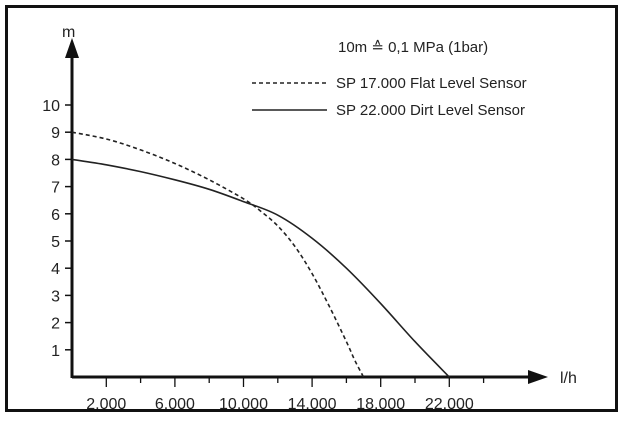 Image resolution: width=629 pixels, height=423 pixels. What do you see at coordinates (243, 404) in the screenshot?
I see `x-tick-label-2: 10.000` at bounding box center [243, 404].